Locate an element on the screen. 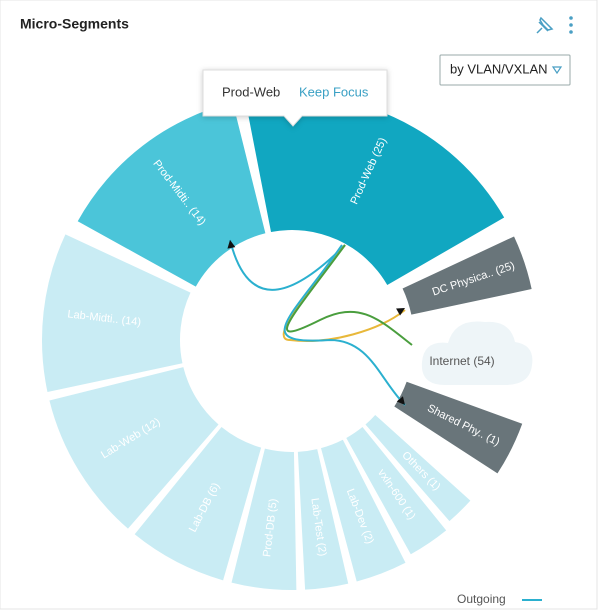 The height and width of the screenshot is (610, 598). legend-label: Outgoing is located at coordinates (481, 599).